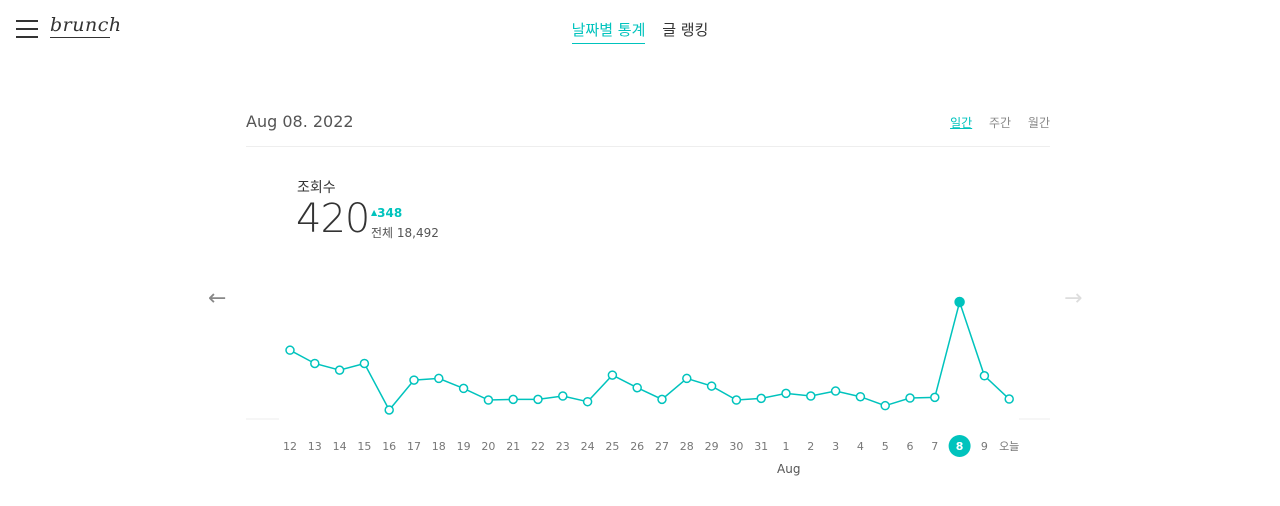 Image resolution: width=1280 pixels, height=506 pixels. What do you see at coordinates (405, 233) in the screenshot?
I see `total-views: 전체 18,492` at bounding box center [405, 233].